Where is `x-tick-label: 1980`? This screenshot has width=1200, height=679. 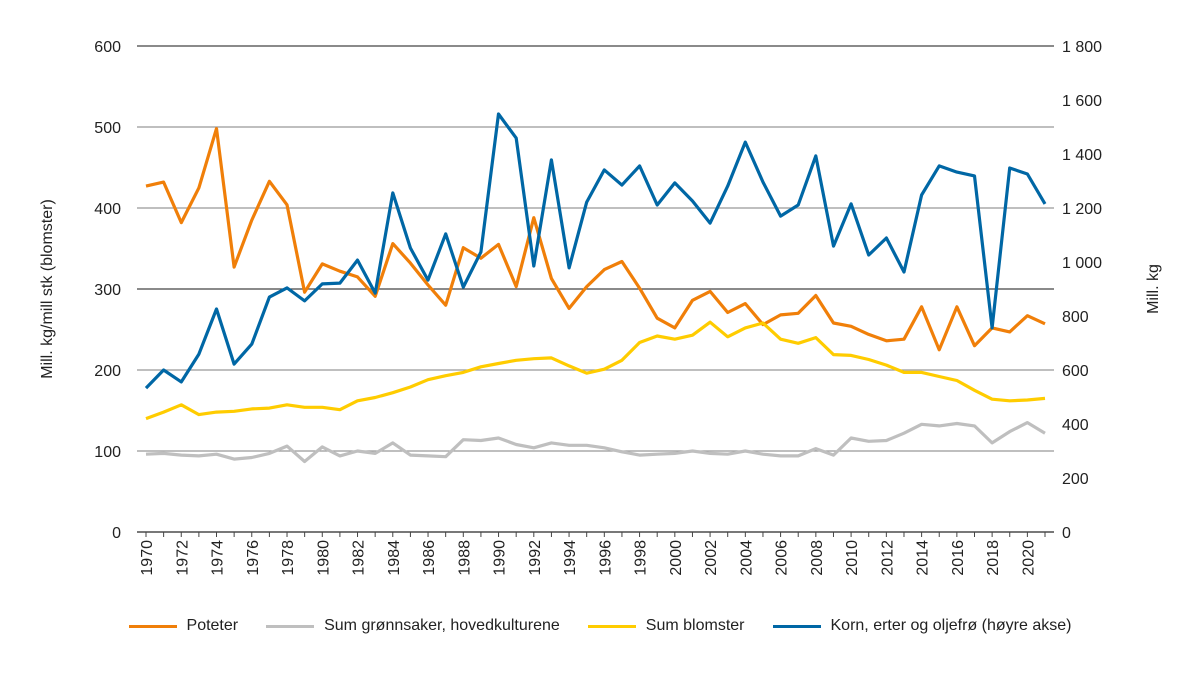 x-tick-label: 1980 is located at coordinates (323, 558).